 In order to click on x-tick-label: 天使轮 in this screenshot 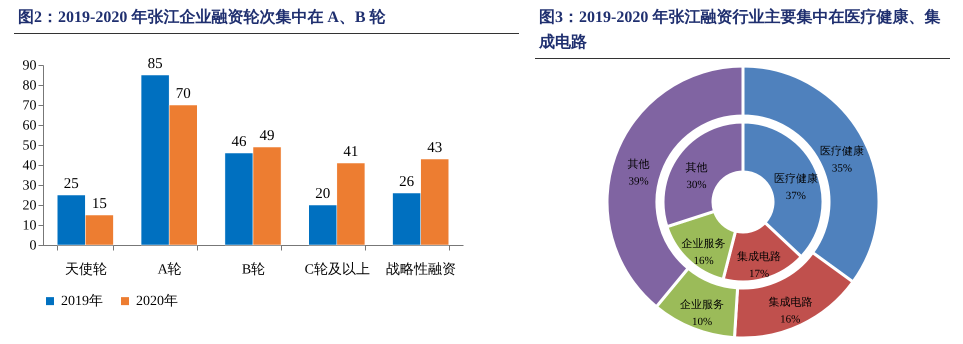, I will do `click(85, 270)`.